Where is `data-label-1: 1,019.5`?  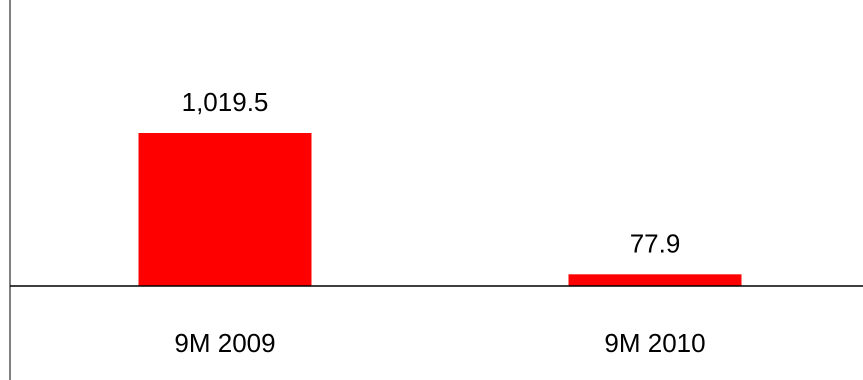 data-label-1: 1,019.5 is located at coordinates (225, 102).